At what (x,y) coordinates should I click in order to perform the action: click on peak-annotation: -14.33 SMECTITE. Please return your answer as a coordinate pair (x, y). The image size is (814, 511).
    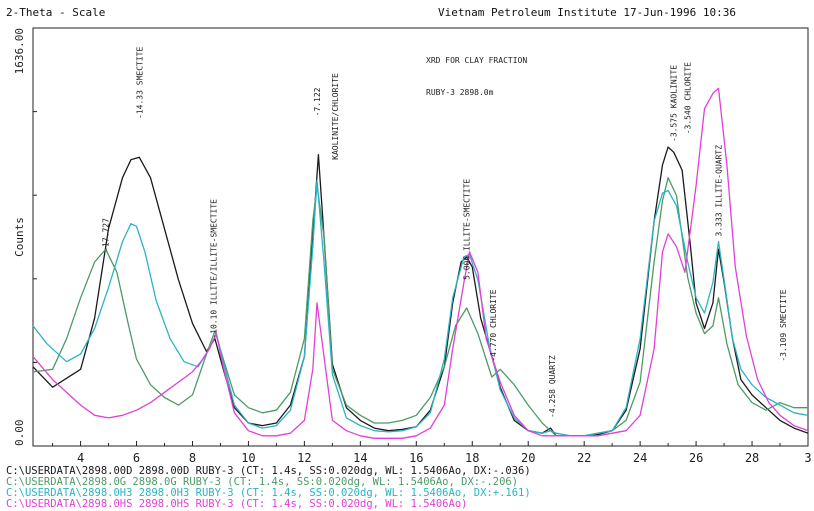
    Looking at the image, I should click on (139, 83).